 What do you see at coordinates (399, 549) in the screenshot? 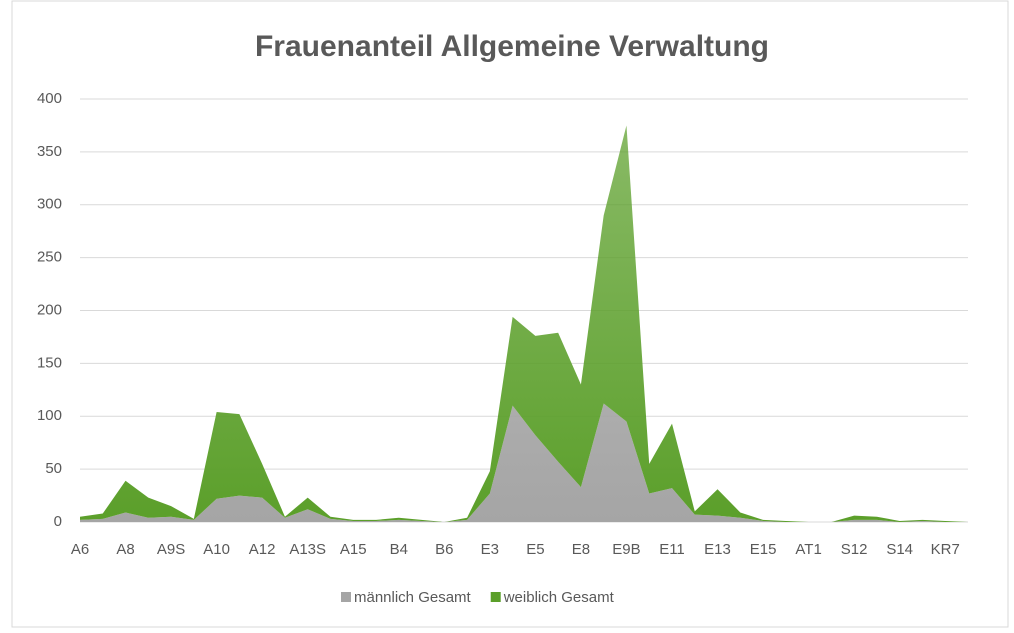
I see `x-tick-label: B4` at bounding box center [399, 549].